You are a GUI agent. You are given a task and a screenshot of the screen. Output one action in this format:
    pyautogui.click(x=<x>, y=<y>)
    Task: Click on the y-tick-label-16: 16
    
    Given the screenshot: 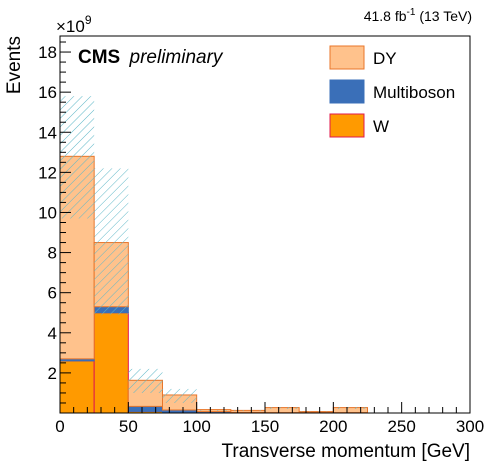 What is the action you would take?
    pyautogui.click(x=47, y=92)
    